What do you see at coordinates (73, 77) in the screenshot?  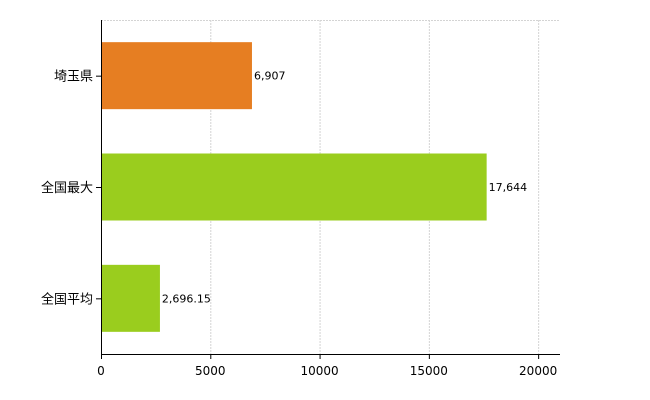 I see `category-label-0: 埼玉県` at bounding box center [73, 77].